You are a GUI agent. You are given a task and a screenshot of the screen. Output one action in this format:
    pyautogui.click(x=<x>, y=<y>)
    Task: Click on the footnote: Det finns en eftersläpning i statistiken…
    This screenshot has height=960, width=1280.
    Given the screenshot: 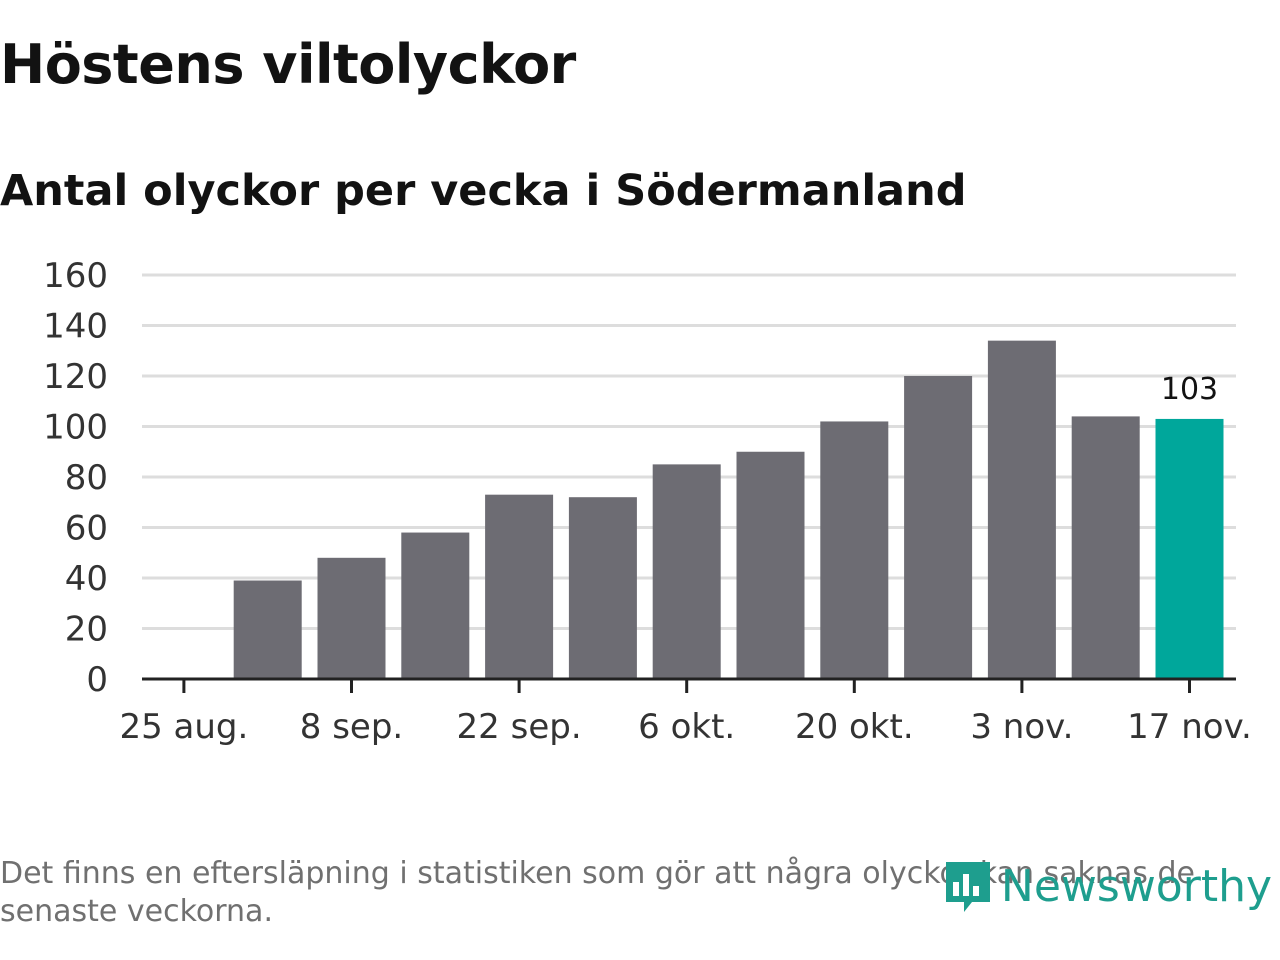 What is the action you would take?
    pyautogui.click(x=597, y=892)
    